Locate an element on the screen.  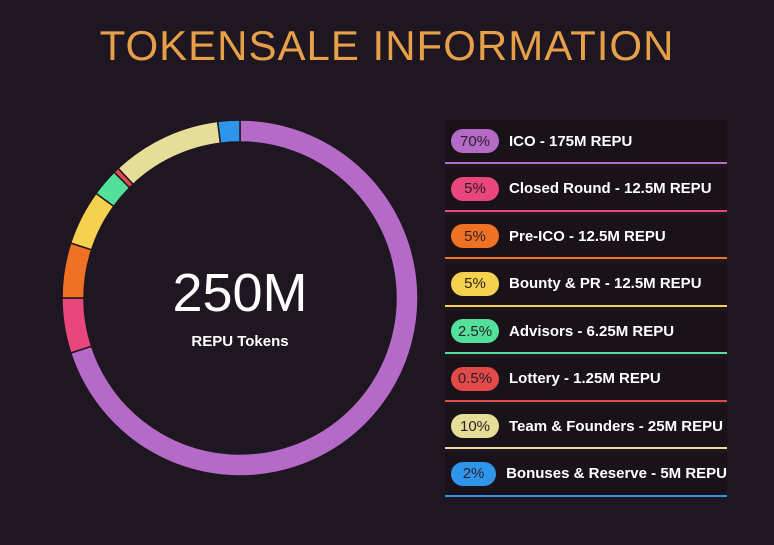
legend-label: Advisors - 6.25M REPU is located at coordinates (592, 331).